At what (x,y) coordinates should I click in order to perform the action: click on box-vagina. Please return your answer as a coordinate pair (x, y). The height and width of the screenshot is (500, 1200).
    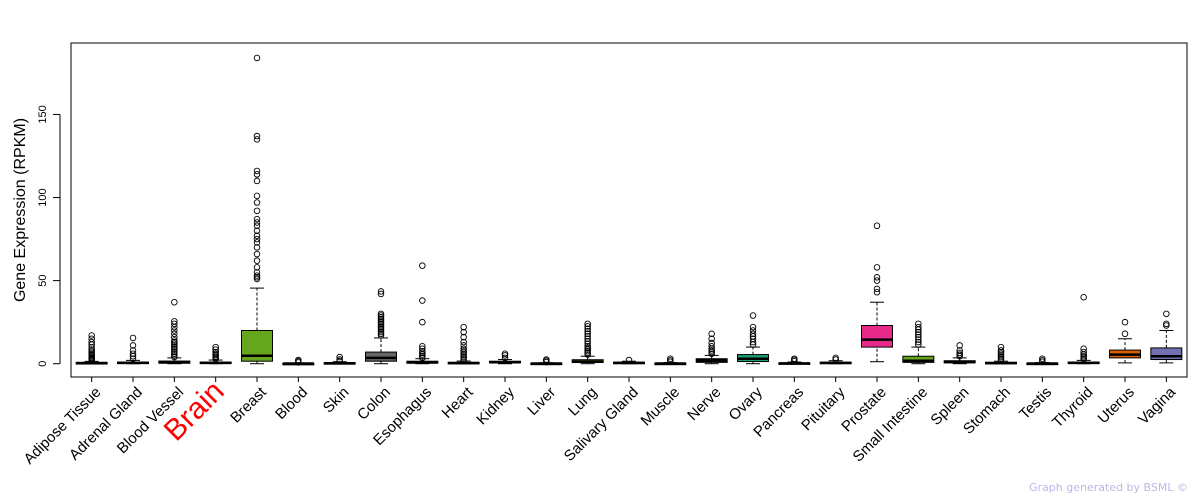
    Looking at the image, I should click on (1166, 354).